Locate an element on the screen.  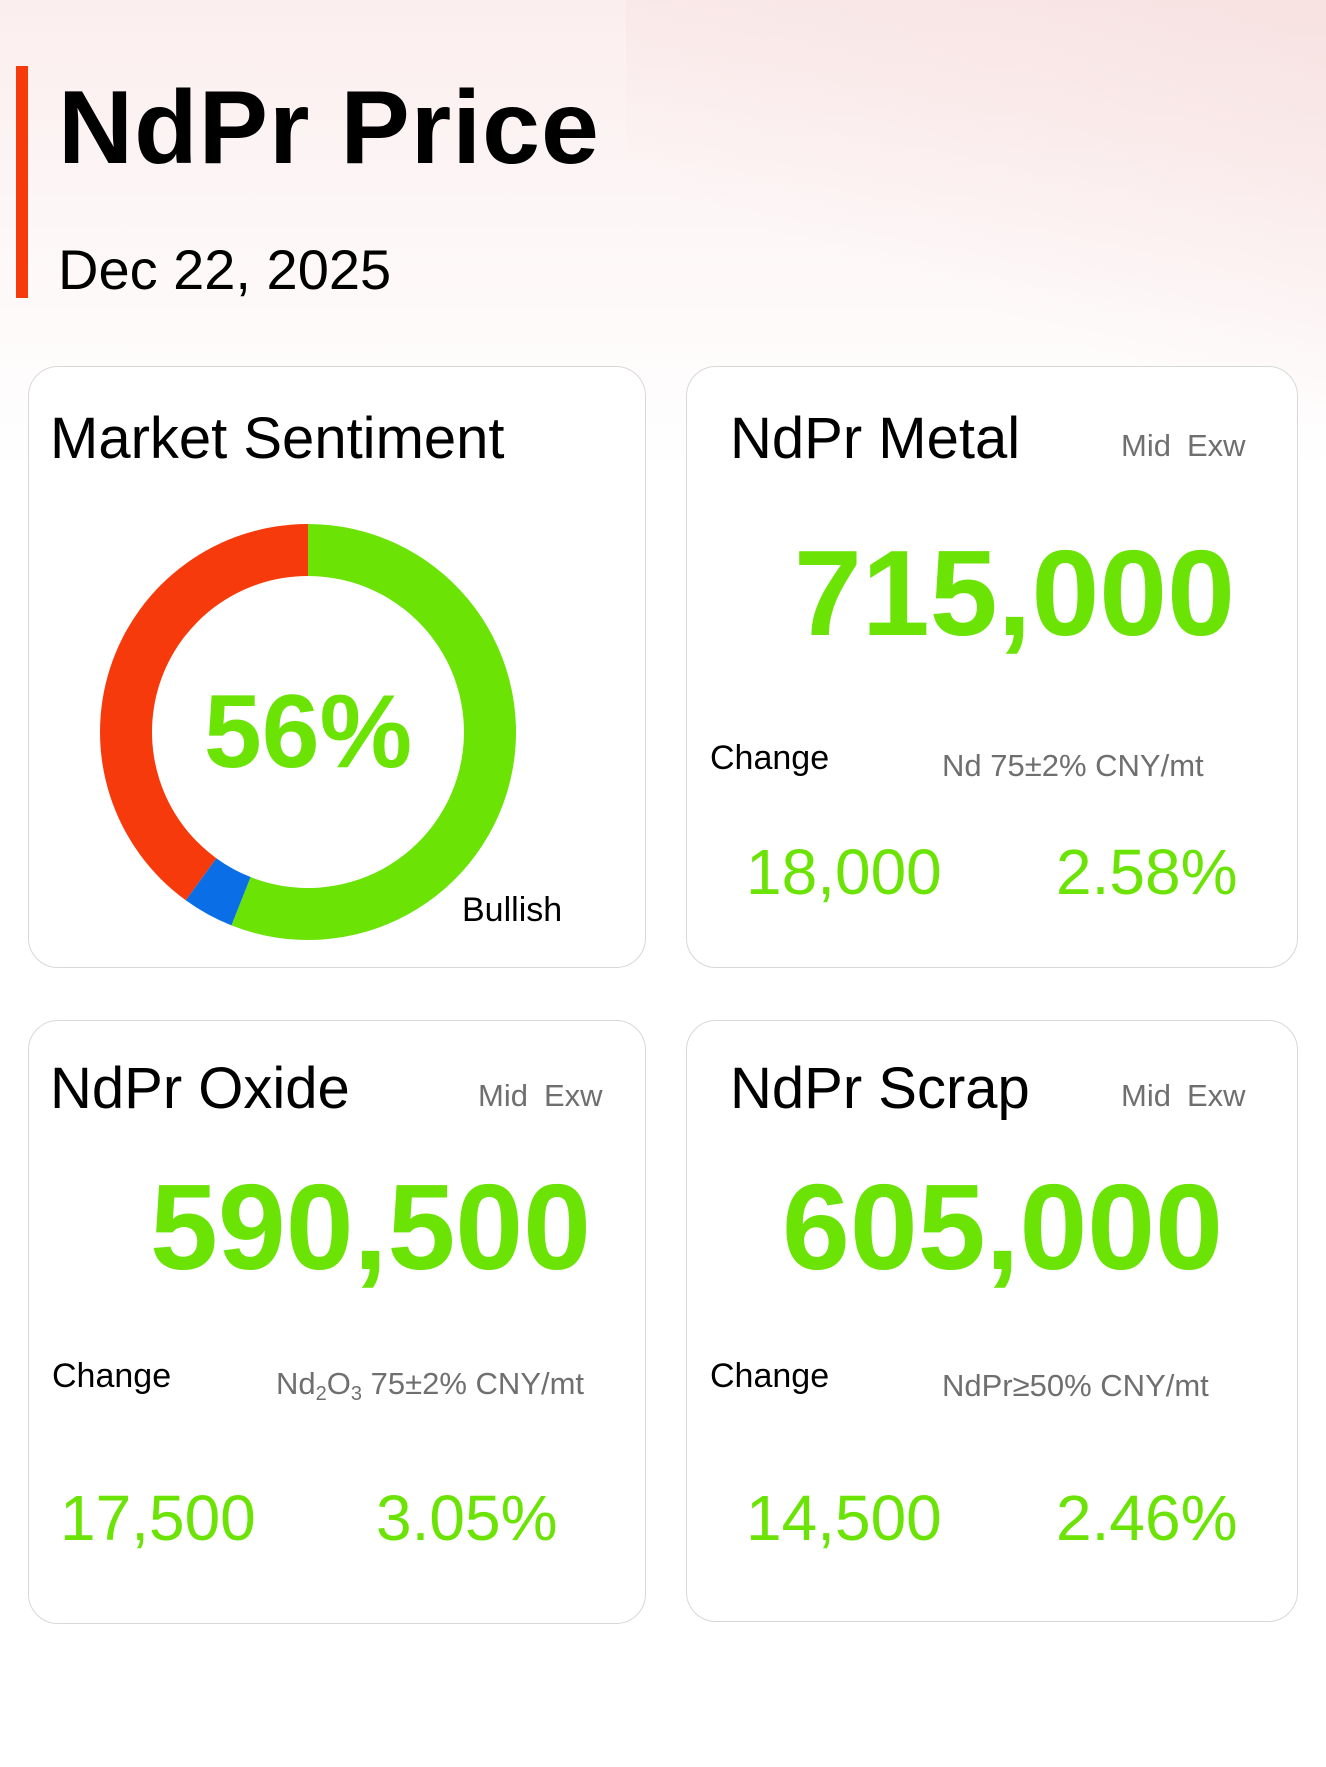
donut-segment-bearish is located at coordinates (203, 712).